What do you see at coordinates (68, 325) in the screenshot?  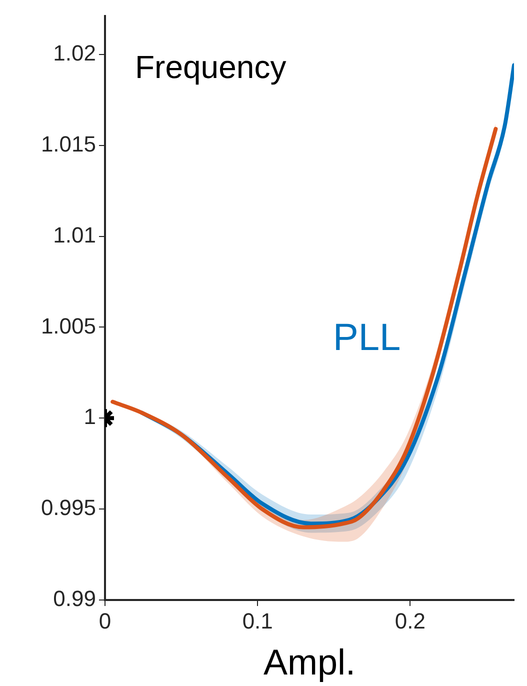 I see `y-tick-label: 1.005` at bounding box center [68, 325].